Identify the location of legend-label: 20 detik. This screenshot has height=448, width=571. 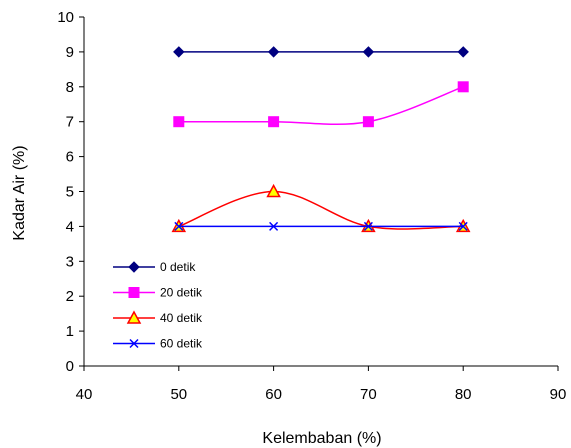
(181, 293).